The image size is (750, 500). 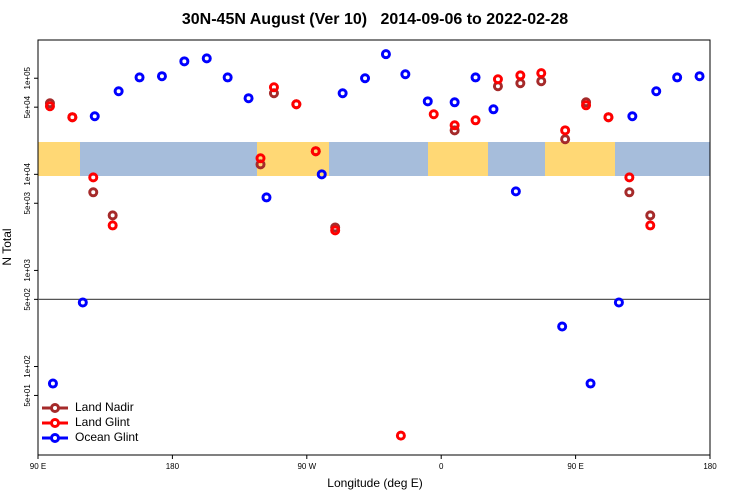 What do you see at coordinates (27, 77) in the screenshot?
I see `y-tick-label: 1e+05` at bounding box center [27, 77].